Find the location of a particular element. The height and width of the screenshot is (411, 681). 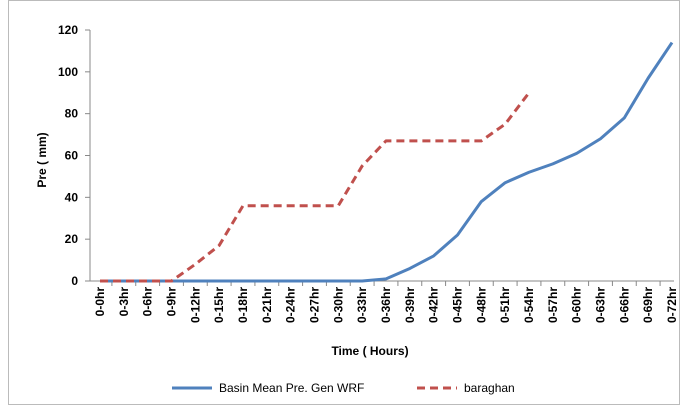

x-tick-label: 0-39hr is located at coordinates (410, 305).